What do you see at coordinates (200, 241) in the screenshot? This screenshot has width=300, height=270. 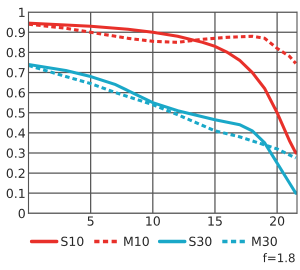 I see `legend-label: S30` at bounding box center [200, 241].